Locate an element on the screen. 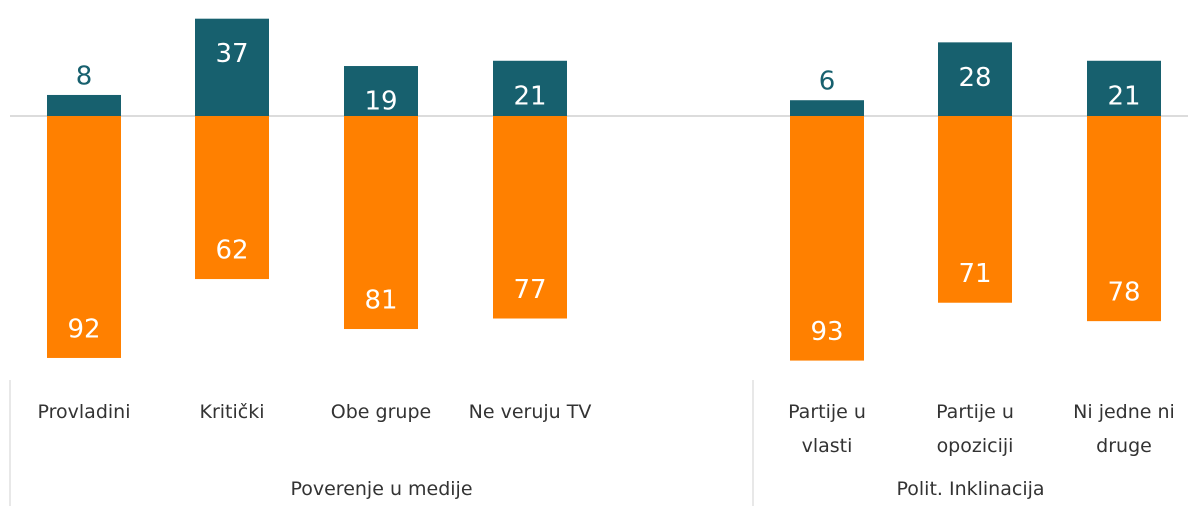 The image size is (1188, 506). x-tick-label: Ne veruju TV is located at coordinates (530, 412).